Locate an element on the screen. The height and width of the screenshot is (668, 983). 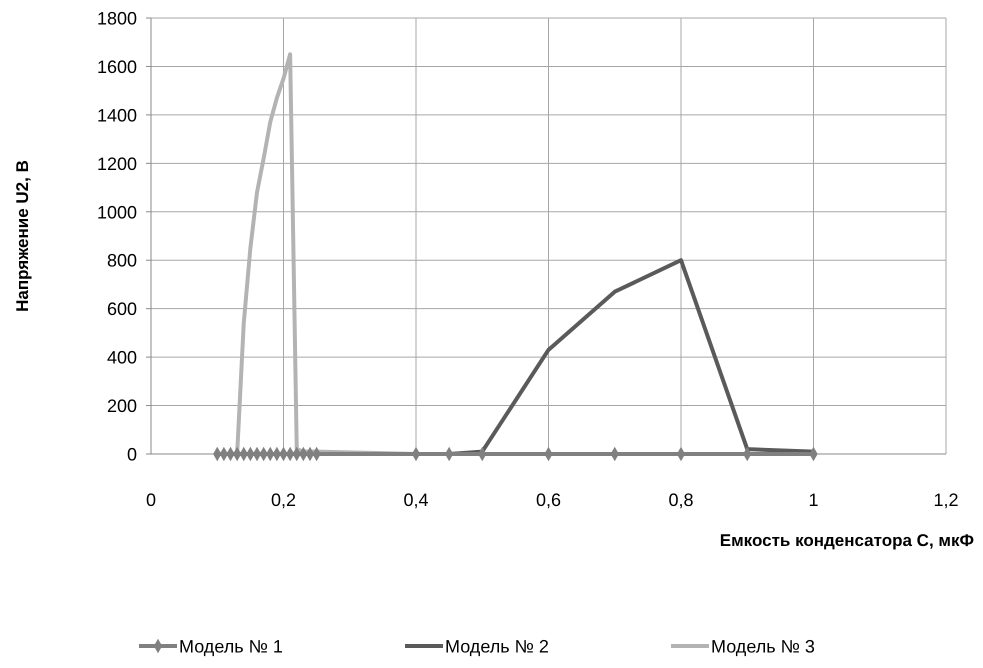
legend-label: Модель № 3 is located at coordinates (763, 646).